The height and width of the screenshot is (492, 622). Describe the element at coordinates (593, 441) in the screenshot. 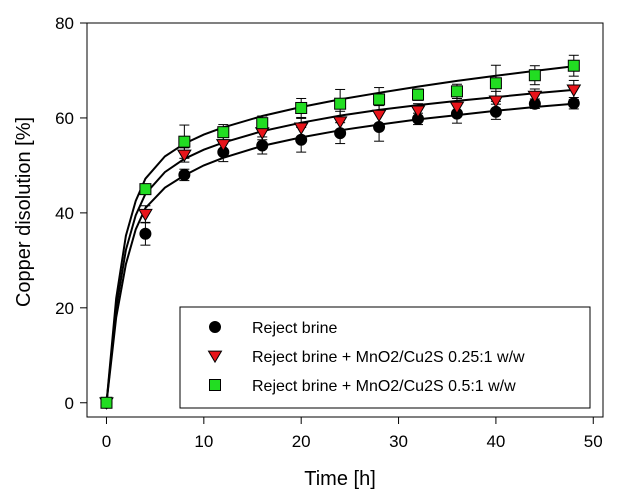

I see `x-tick-label: 50` at that location.